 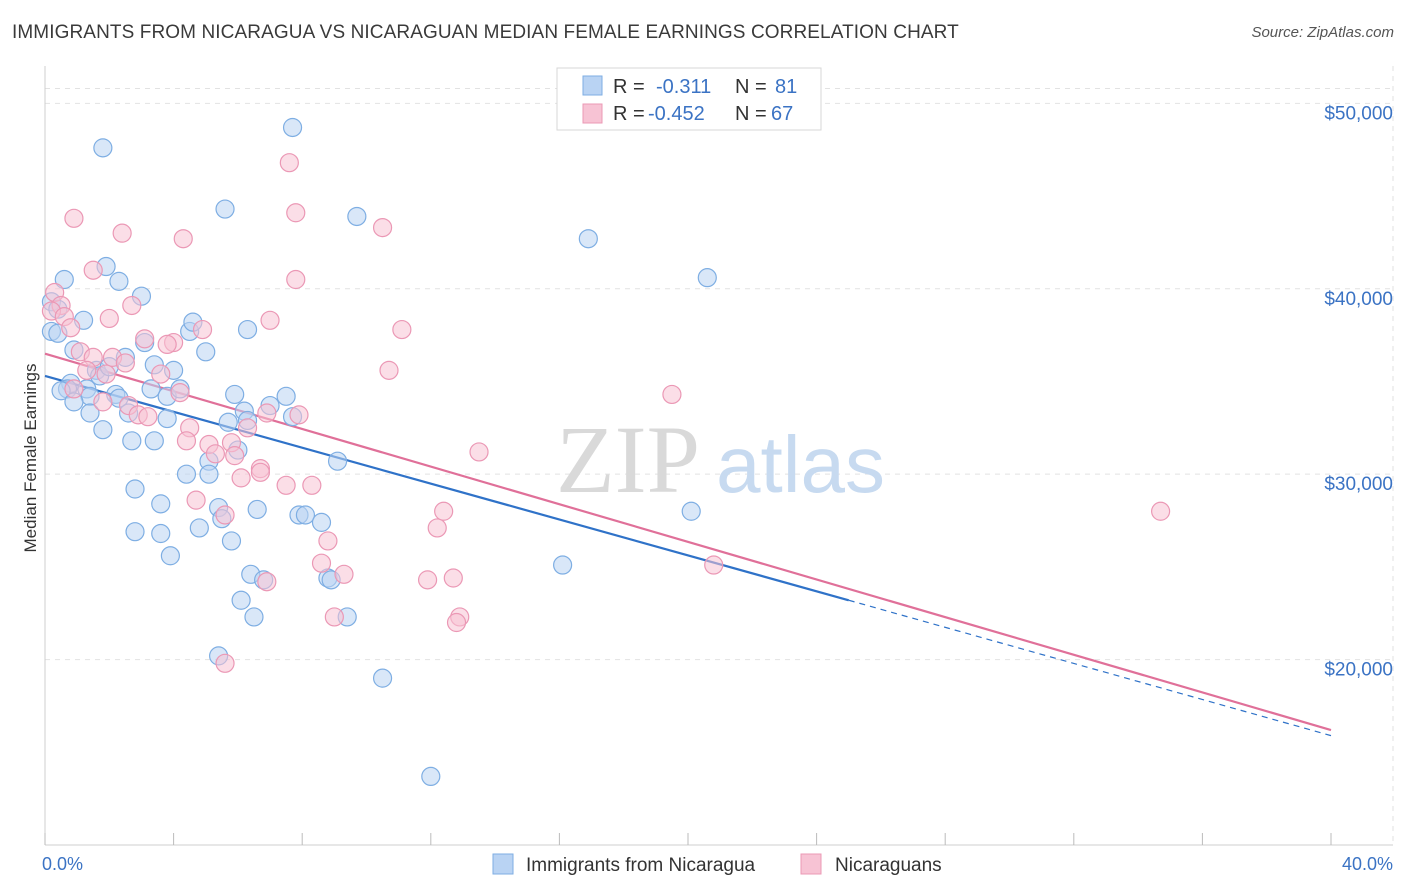 What do you see at coordinates (1358, 391) in the screenshot?
I see `y-tick-labels: $20,000 $30,000 $40,000 $50,000` at bounding box center [1358, 391].